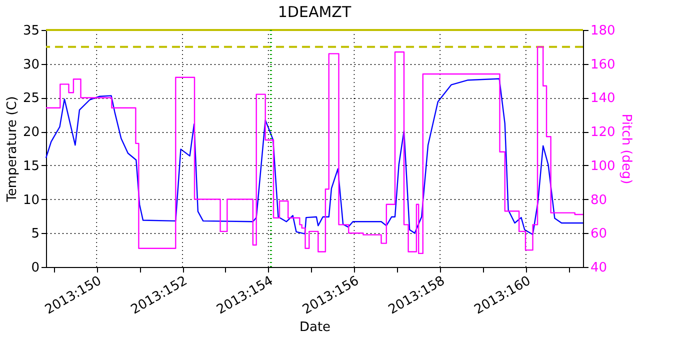  What do you see at coordinates (12, 149) in the screenshot?
I see `y-axis-title: Temperature (C)` at bounding box center [12, 149].